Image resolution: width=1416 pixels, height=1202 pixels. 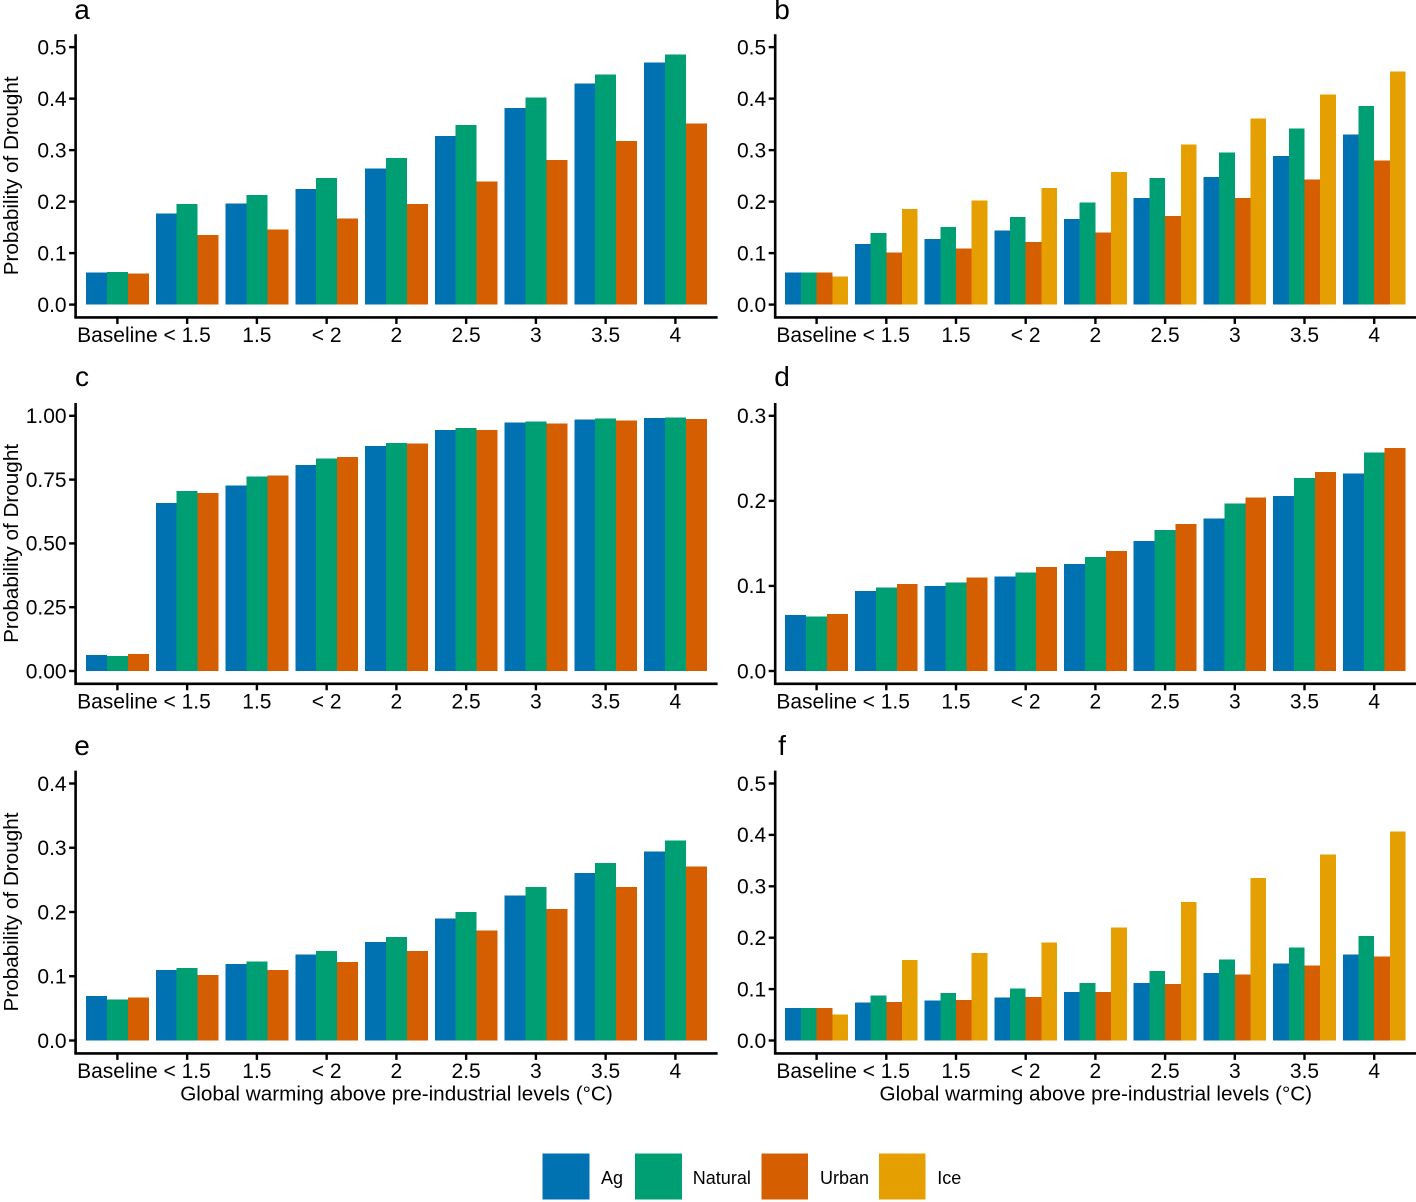 I want to click on svg-text: 0.50, so click(x=46, y=544).